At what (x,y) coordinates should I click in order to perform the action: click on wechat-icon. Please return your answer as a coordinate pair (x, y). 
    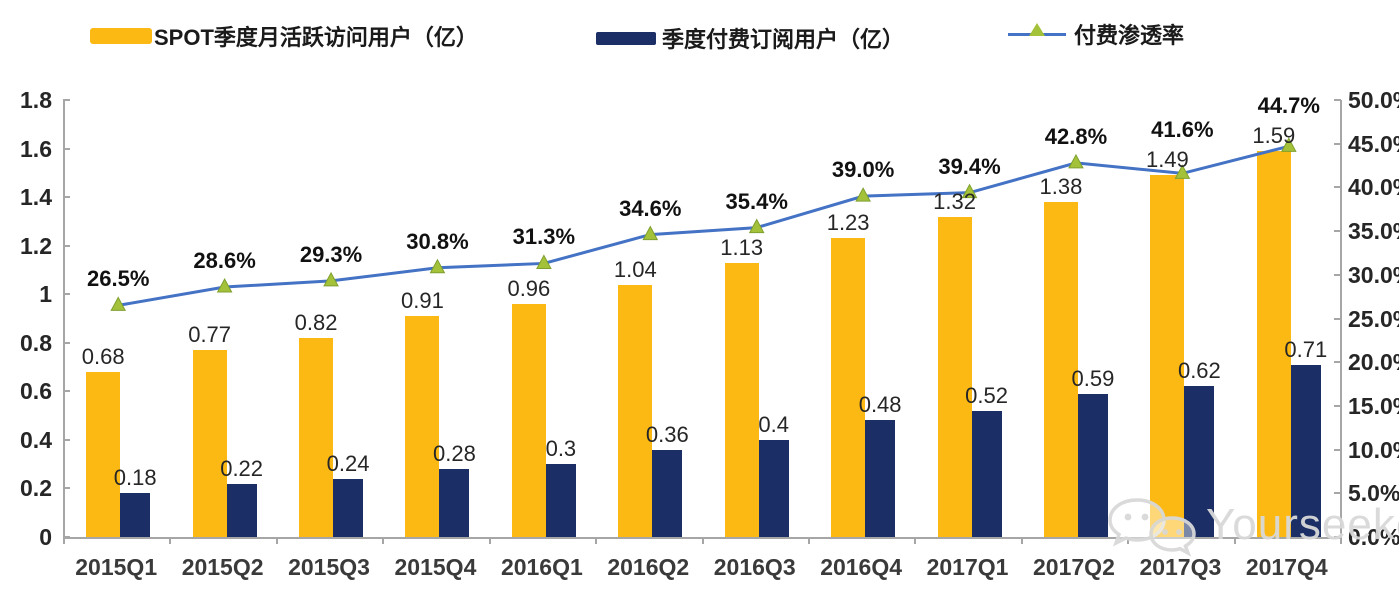
    Looking at the image, I should click on (1152, 527).